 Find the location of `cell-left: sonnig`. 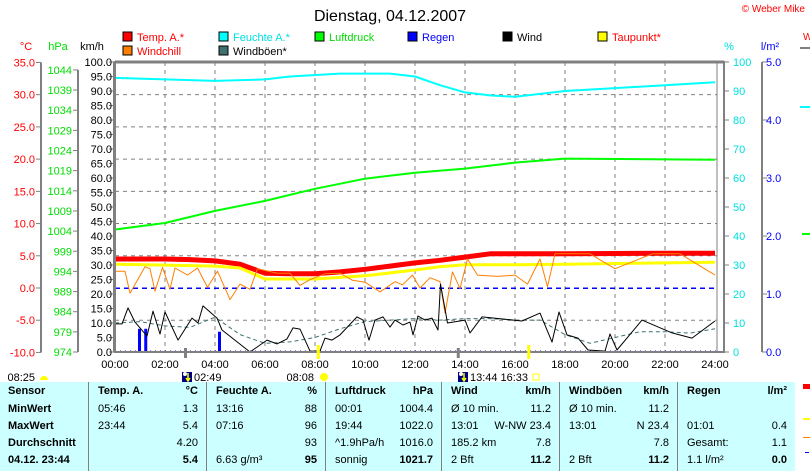

cell-left: sonnig is located at coordinates (351, 460).